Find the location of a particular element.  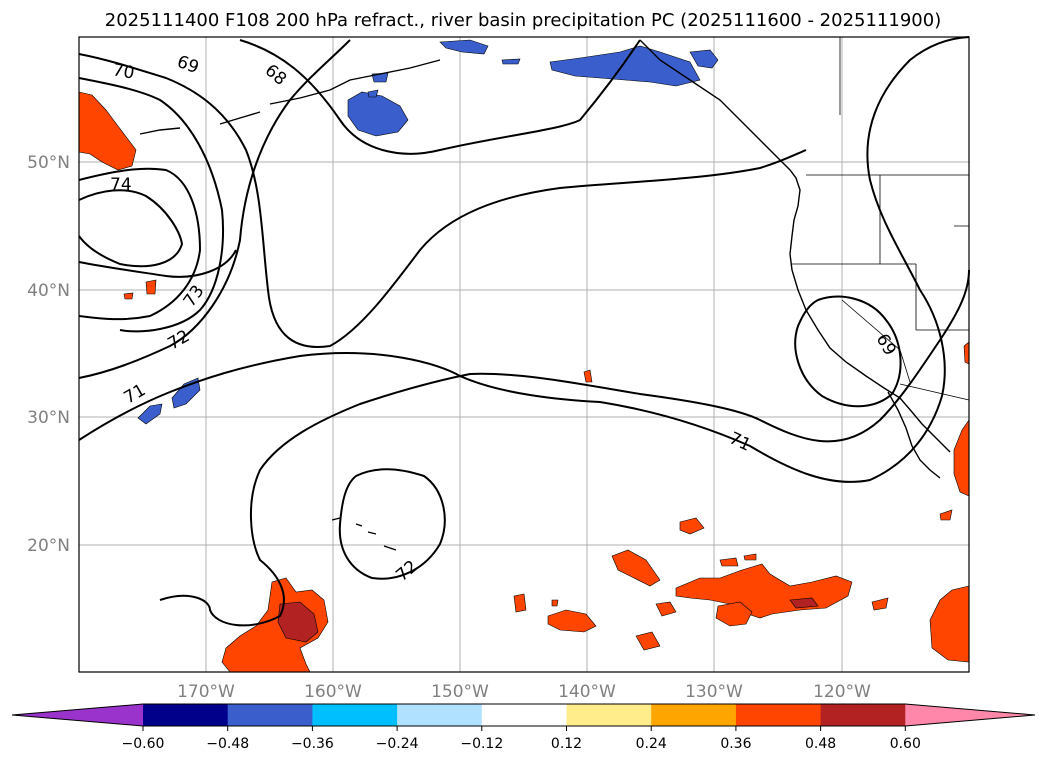

contour-label-74: 74 is located at coordinates (121, 185).